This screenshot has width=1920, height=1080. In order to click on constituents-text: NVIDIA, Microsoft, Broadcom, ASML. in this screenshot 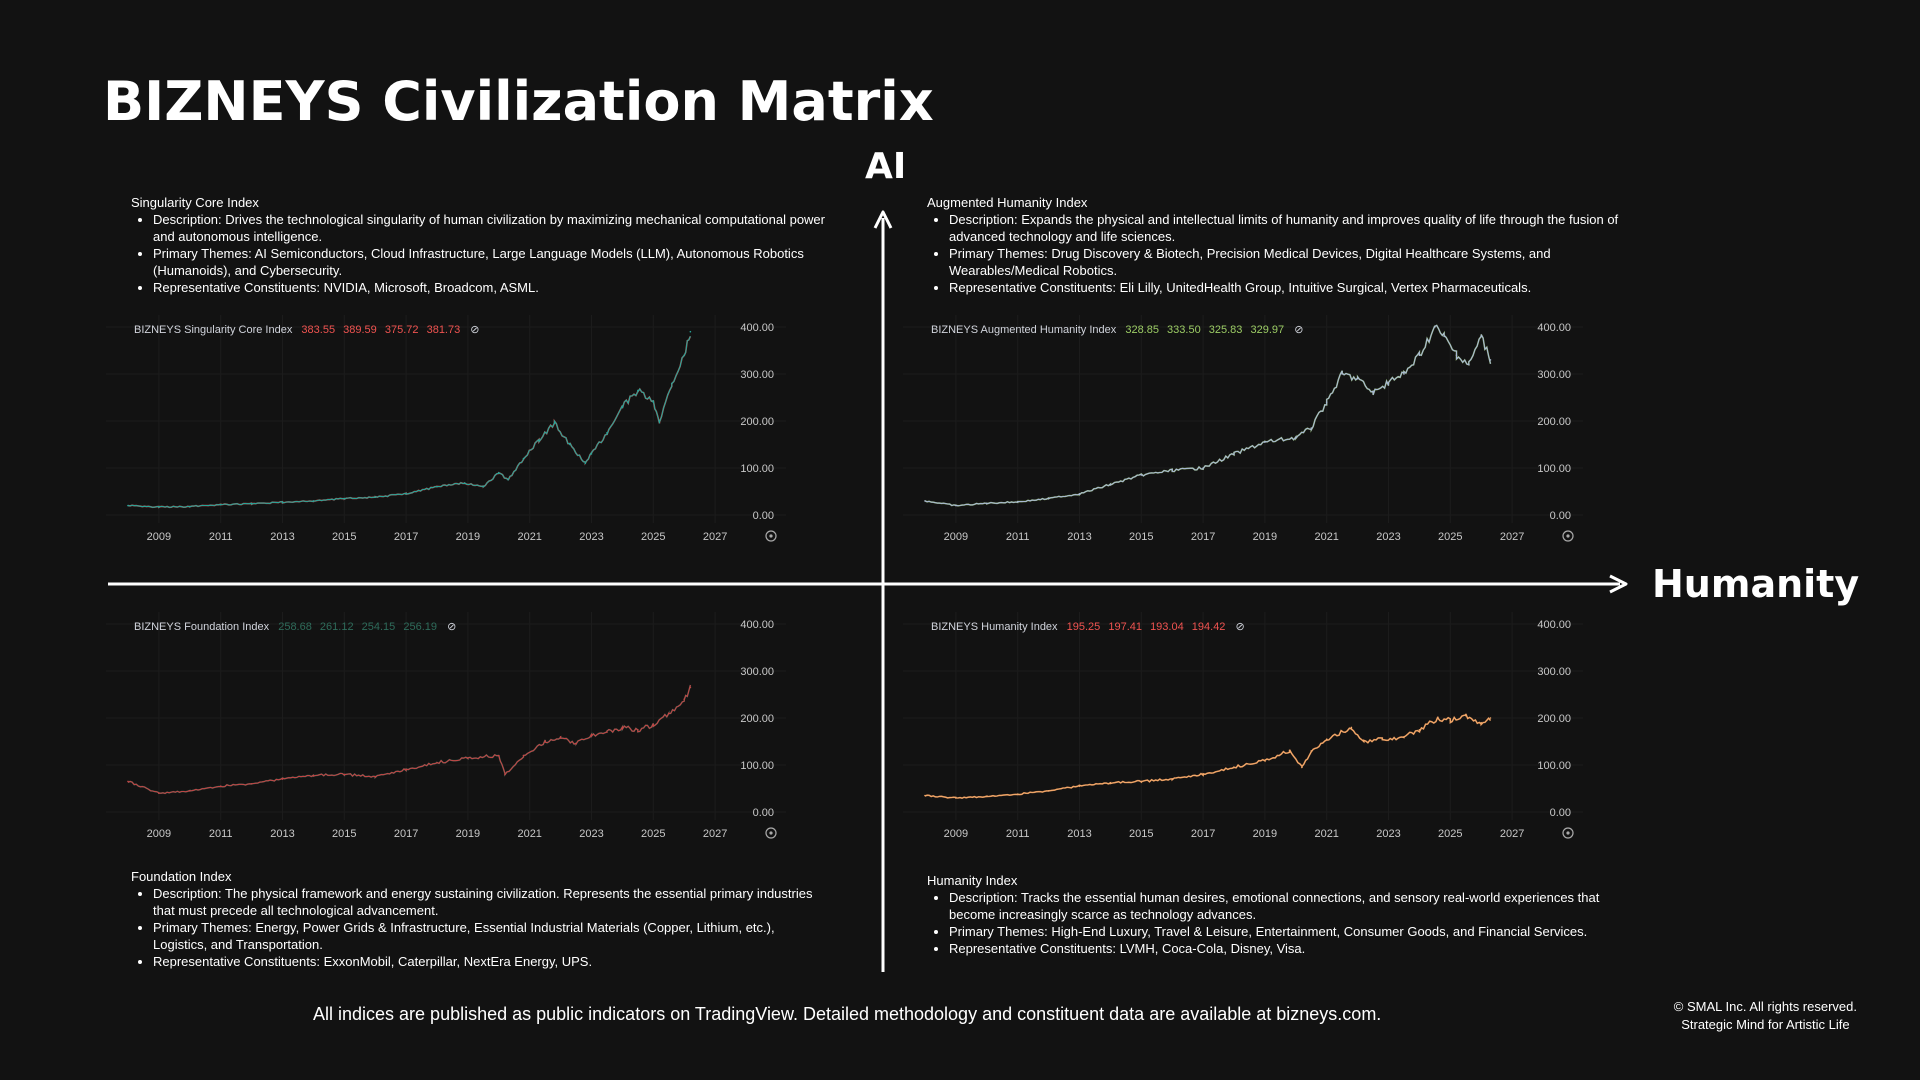, I will do `click(431, 287)`.